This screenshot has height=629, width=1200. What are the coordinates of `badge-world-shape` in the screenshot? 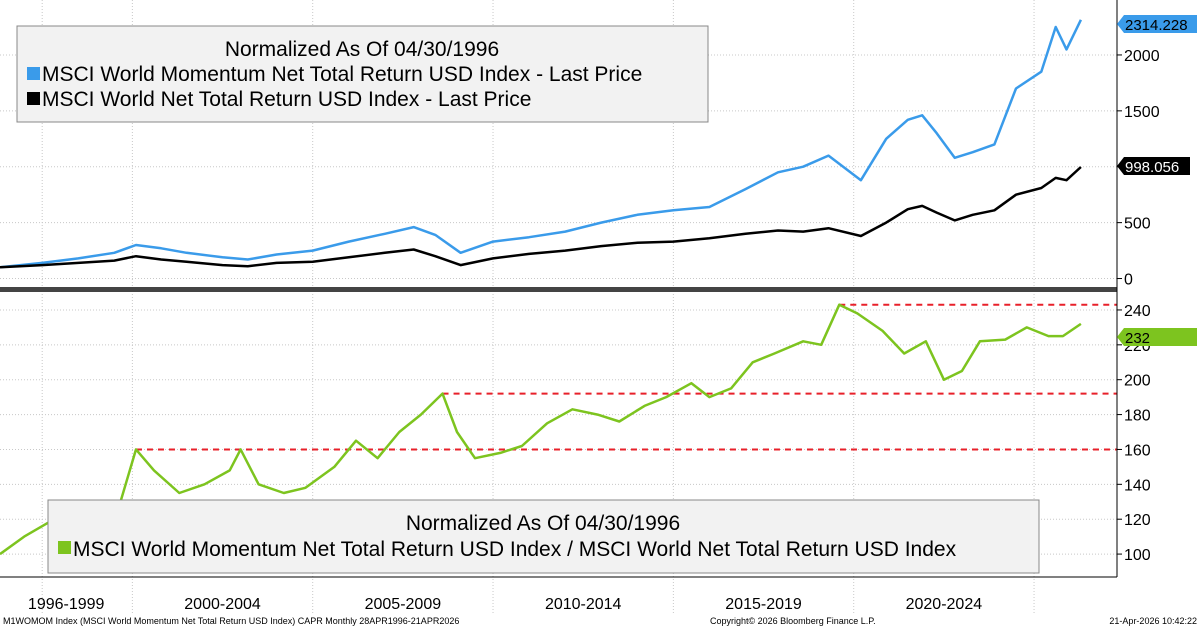 It's located at (1153, 166).